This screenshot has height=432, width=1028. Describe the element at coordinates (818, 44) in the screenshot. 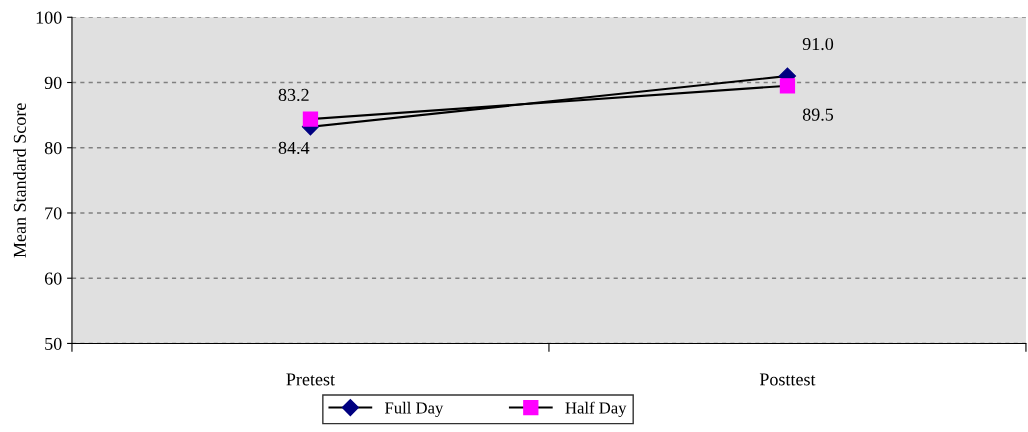

I see `data-label: 91.0` at that location.